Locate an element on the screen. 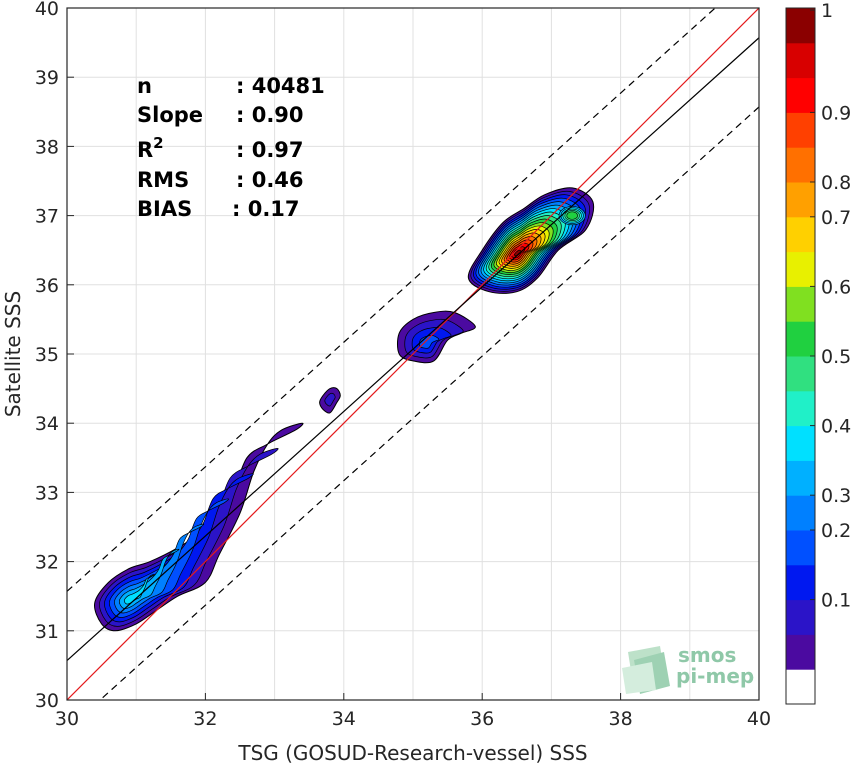  colorbar-tick-label: 0.9 is located at coordinates (836, 113).